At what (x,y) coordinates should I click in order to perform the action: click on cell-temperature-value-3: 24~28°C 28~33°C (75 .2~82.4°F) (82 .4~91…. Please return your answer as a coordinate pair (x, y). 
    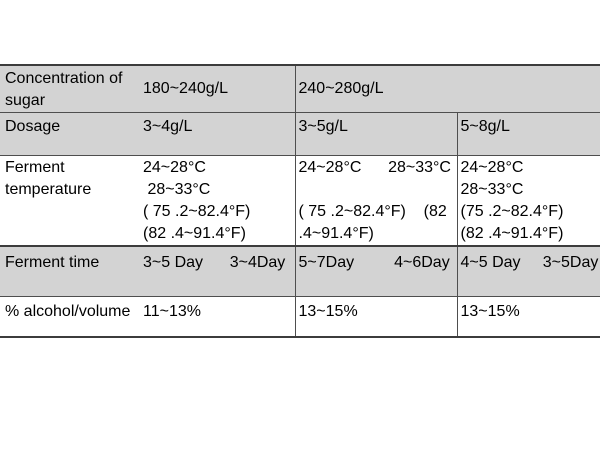
    Looking at the image, I should click on (528, 201).